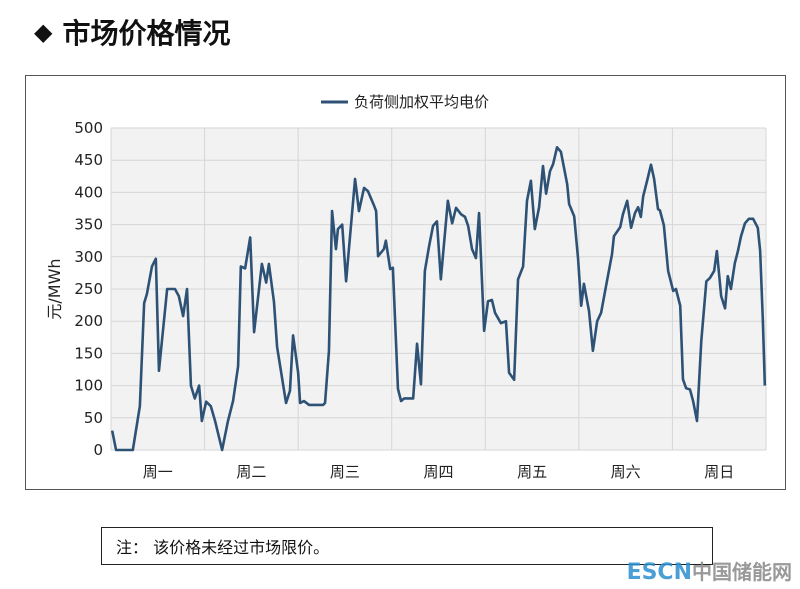 The width and height of the screenshot is (800, 589). I want to click on y-tick-label: 400, so click(88, 192).